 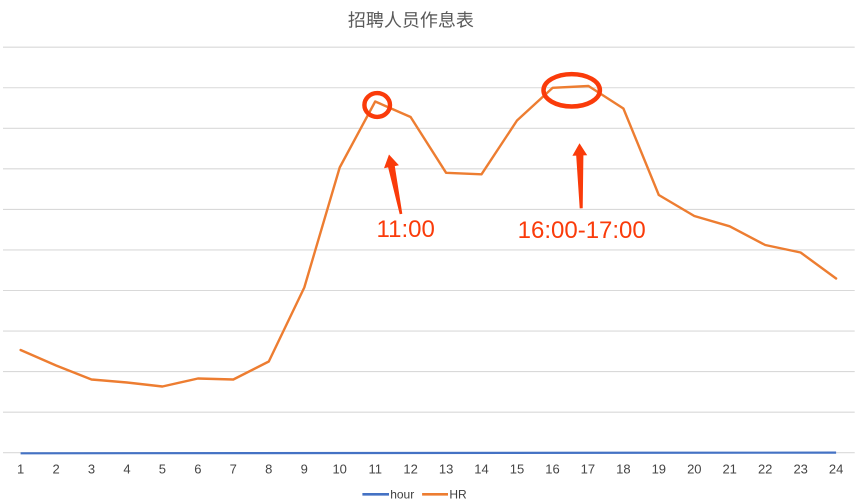 What do you see at coordinates (552, 469) in the screenshot?
I see `svg-text: 16` at bounding box center [552, 469].